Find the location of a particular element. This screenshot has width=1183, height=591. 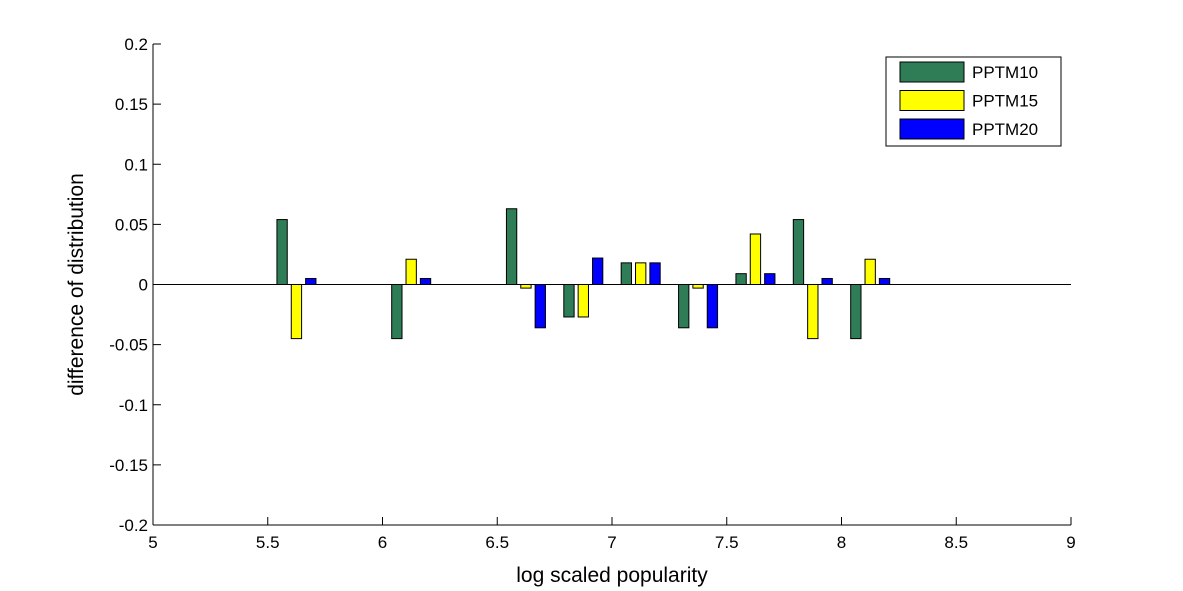

x-tick-label: 7 is located at coordinates (611, 542).